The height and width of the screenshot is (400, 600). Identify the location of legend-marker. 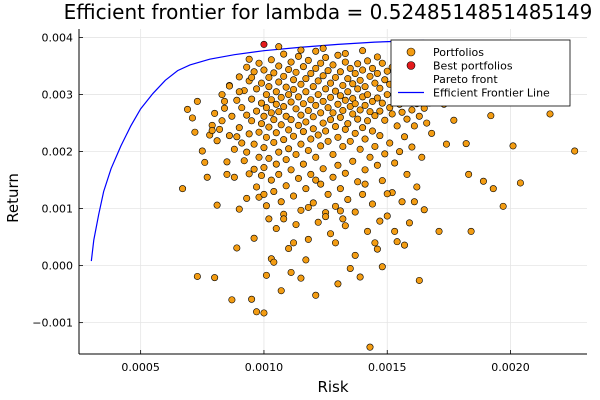
(411, 52).